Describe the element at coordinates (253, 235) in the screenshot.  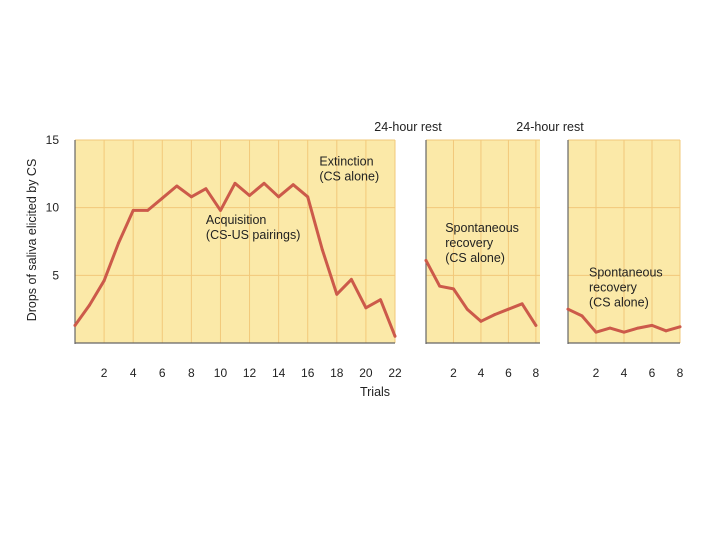
I see `panel-1-annotation-0: (CS-US pairings)` at that location.